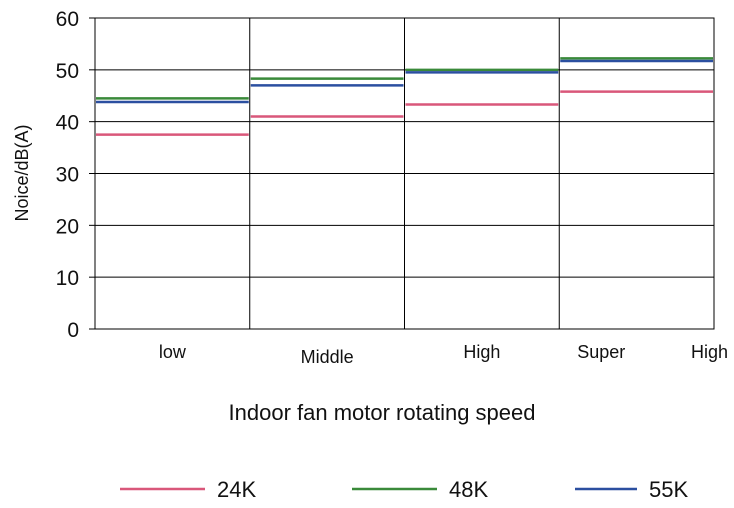 This screenshot has height=508, width=734. Describe the element at coordinates (652, 352) in the screenshot. I see `x-category-label: Super High` at that location.